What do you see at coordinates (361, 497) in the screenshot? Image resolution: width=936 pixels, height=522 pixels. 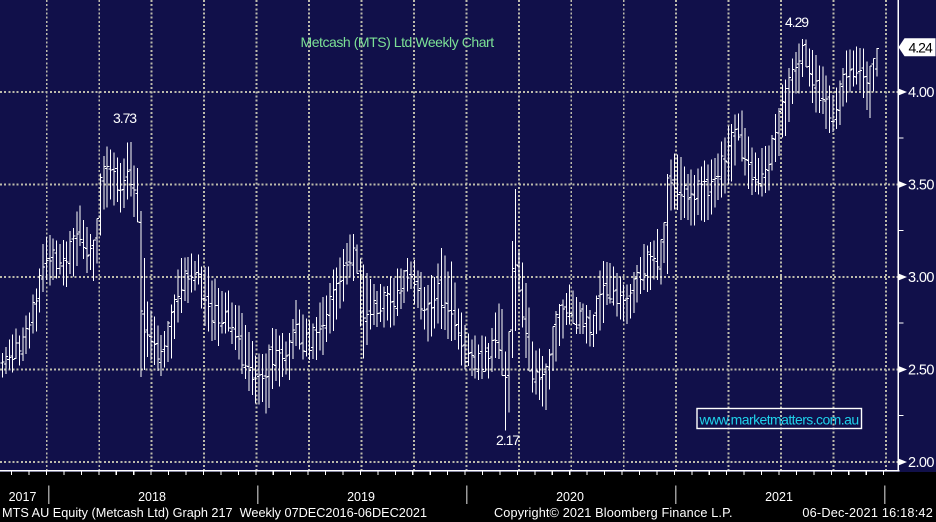 I see `svg-text: 2019` at bounding box center [361, 497].